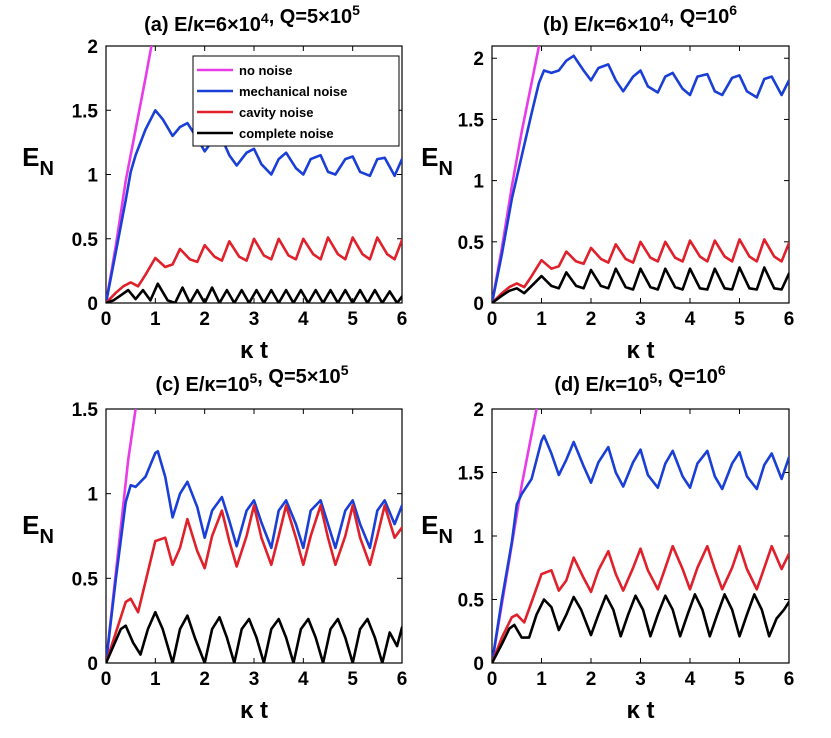 This screenshot has width=831, height=738. Describe the element at coordinates (286, 133) in the screenshot. I see `legend-label: complete noise` at that location.